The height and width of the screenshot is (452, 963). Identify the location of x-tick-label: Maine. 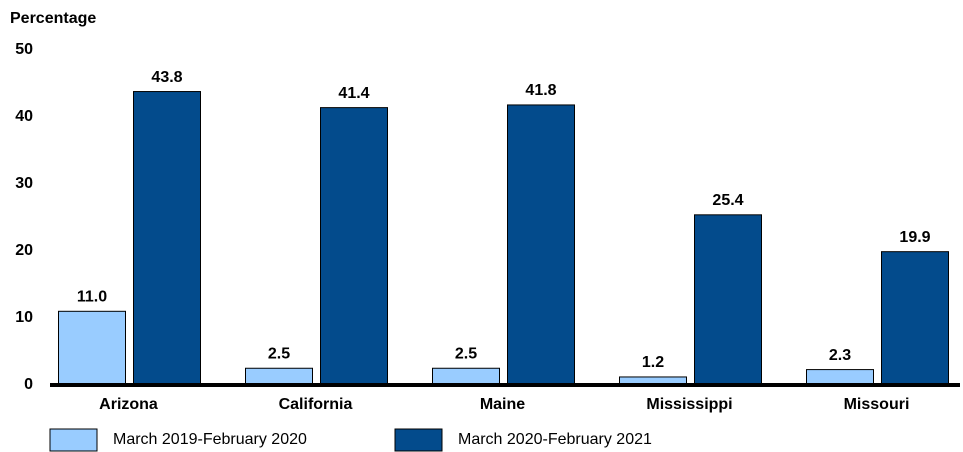
(502, 404).